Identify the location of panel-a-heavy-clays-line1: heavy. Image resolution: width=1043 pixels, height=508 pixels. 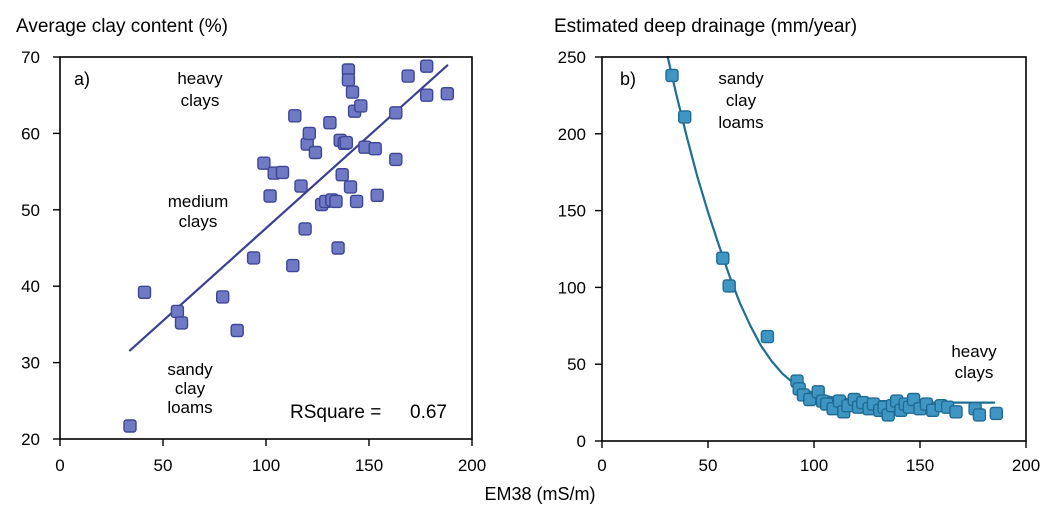
(200, 78).